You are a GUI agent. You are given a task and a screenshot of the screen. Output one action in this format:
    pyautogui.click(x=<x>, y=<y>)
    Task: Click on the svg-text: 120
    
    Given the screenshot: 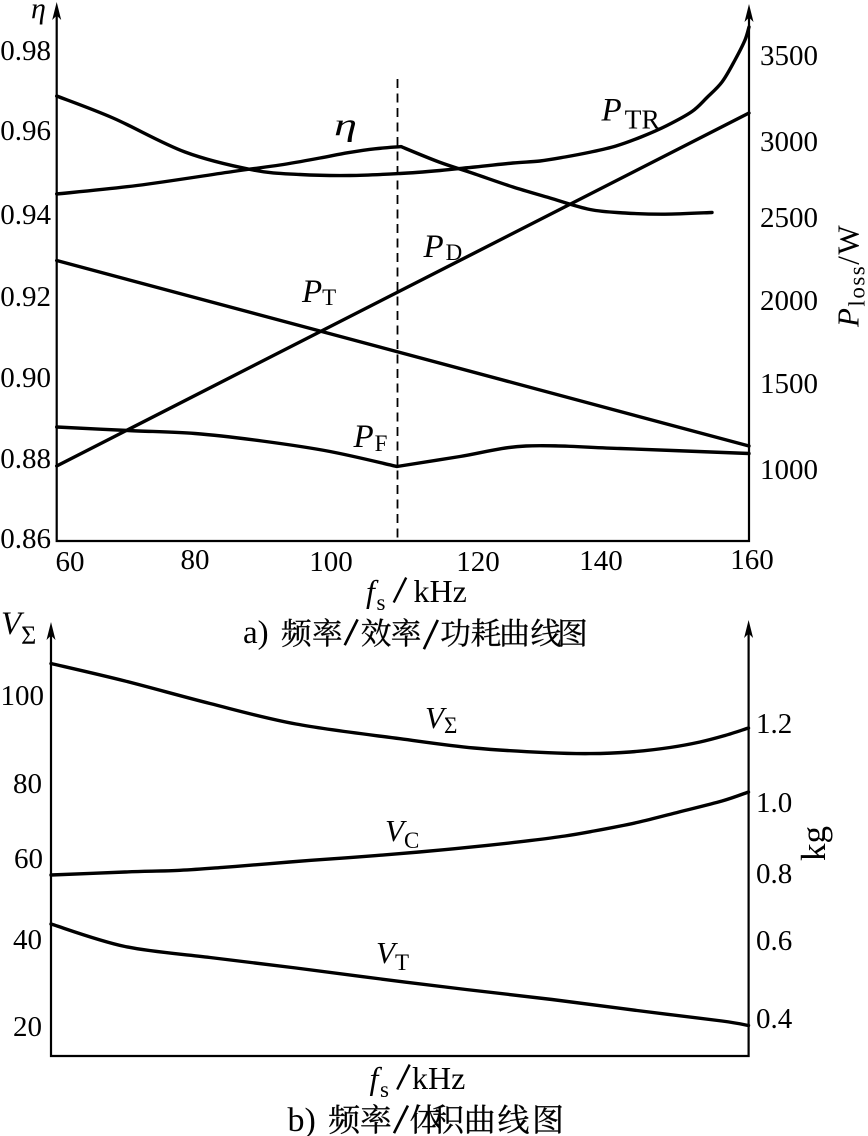 What is the action you would take?
    pyautogui.click(x=478, y=562)
    